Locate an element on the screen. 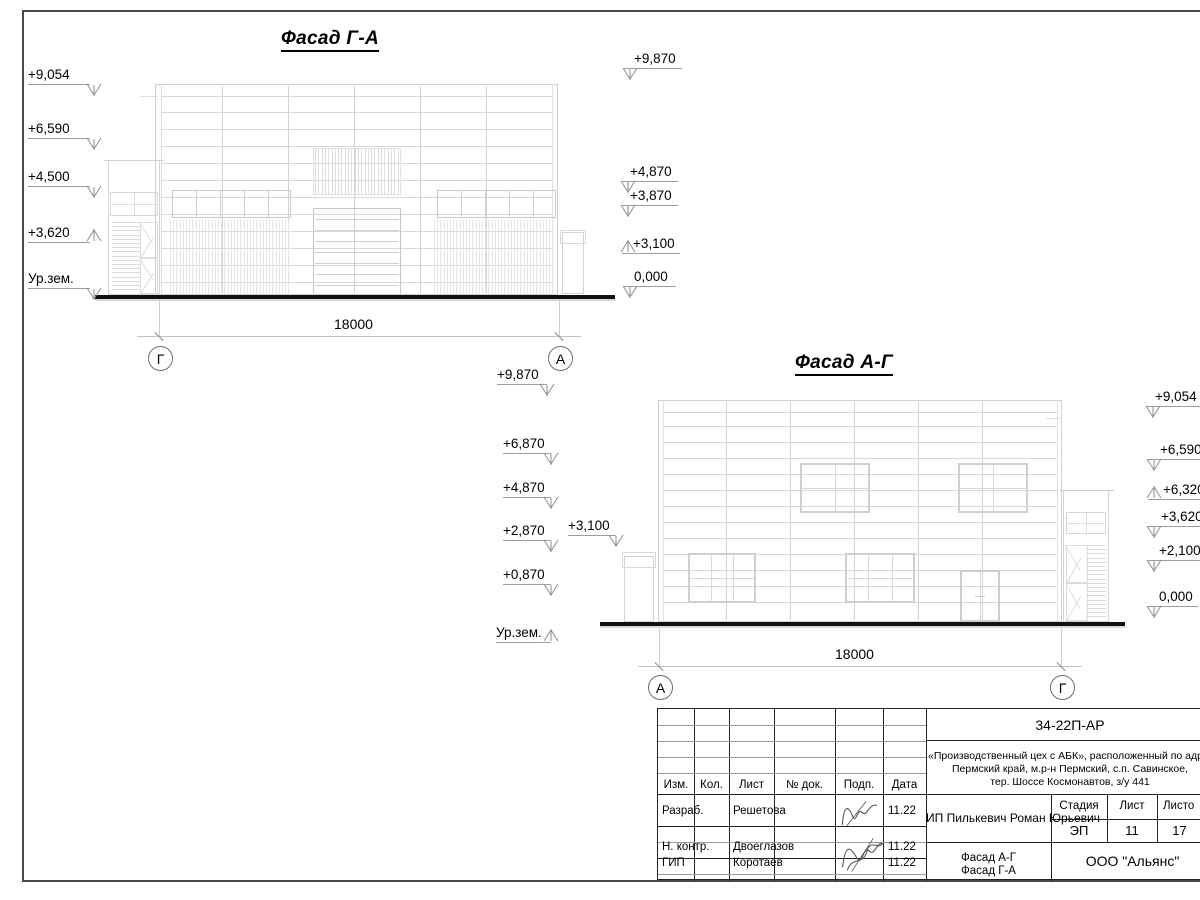 This screenshot has width=1200, height=900. annex-right is located at coordinates (573, 263).